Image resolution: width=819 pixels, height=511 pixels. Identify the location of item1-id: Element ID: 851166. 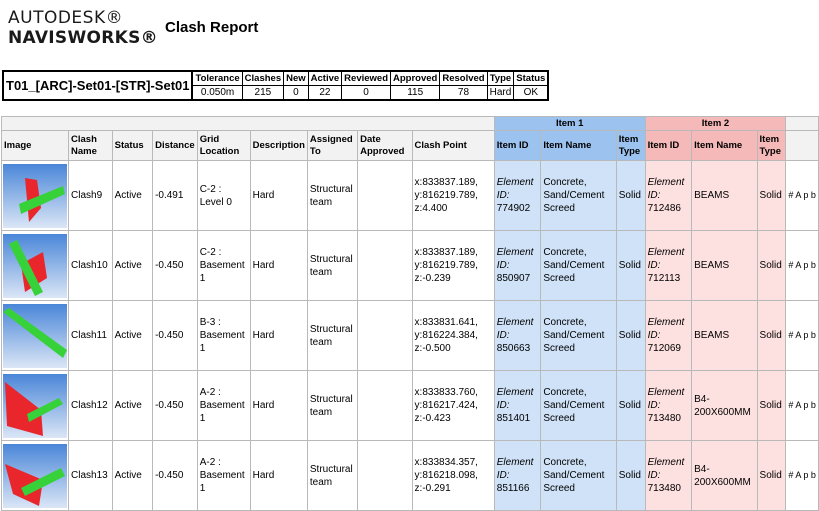
(517, 475).